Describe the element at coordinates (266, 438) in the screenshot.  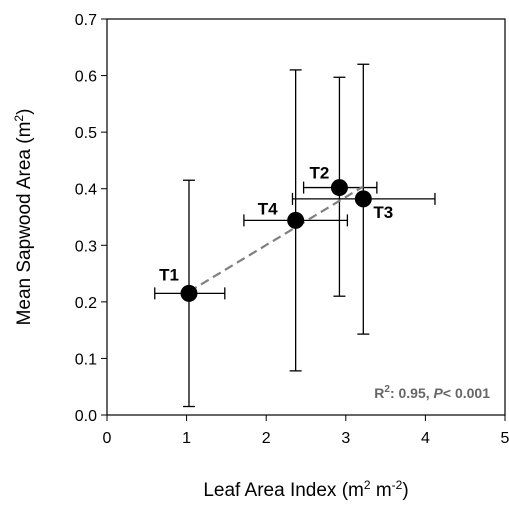
I see `x-tick-label: 2` at that location.